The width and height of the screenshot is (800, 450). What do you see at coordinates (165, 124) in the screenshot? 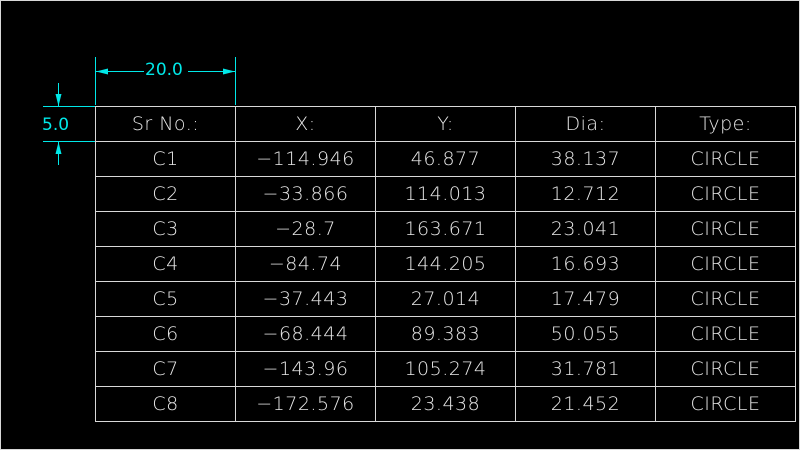
I see `header-sr-no: Sr No.:` at bounding box center [165, 124].